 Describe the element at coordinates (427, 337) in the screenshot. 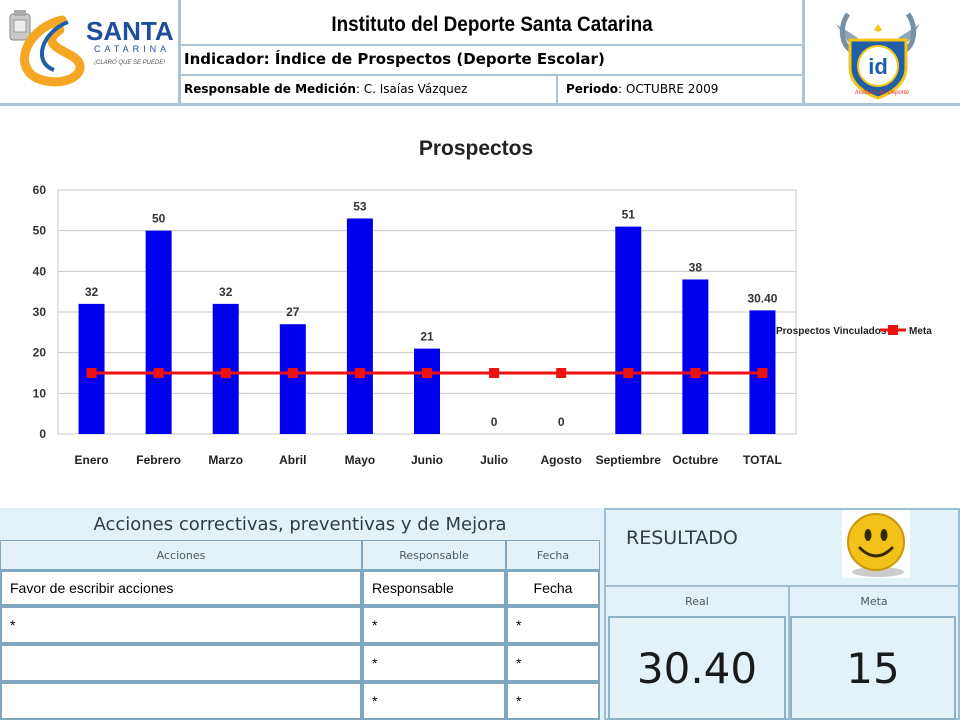

I see `bar-data-label: 21` at that location.